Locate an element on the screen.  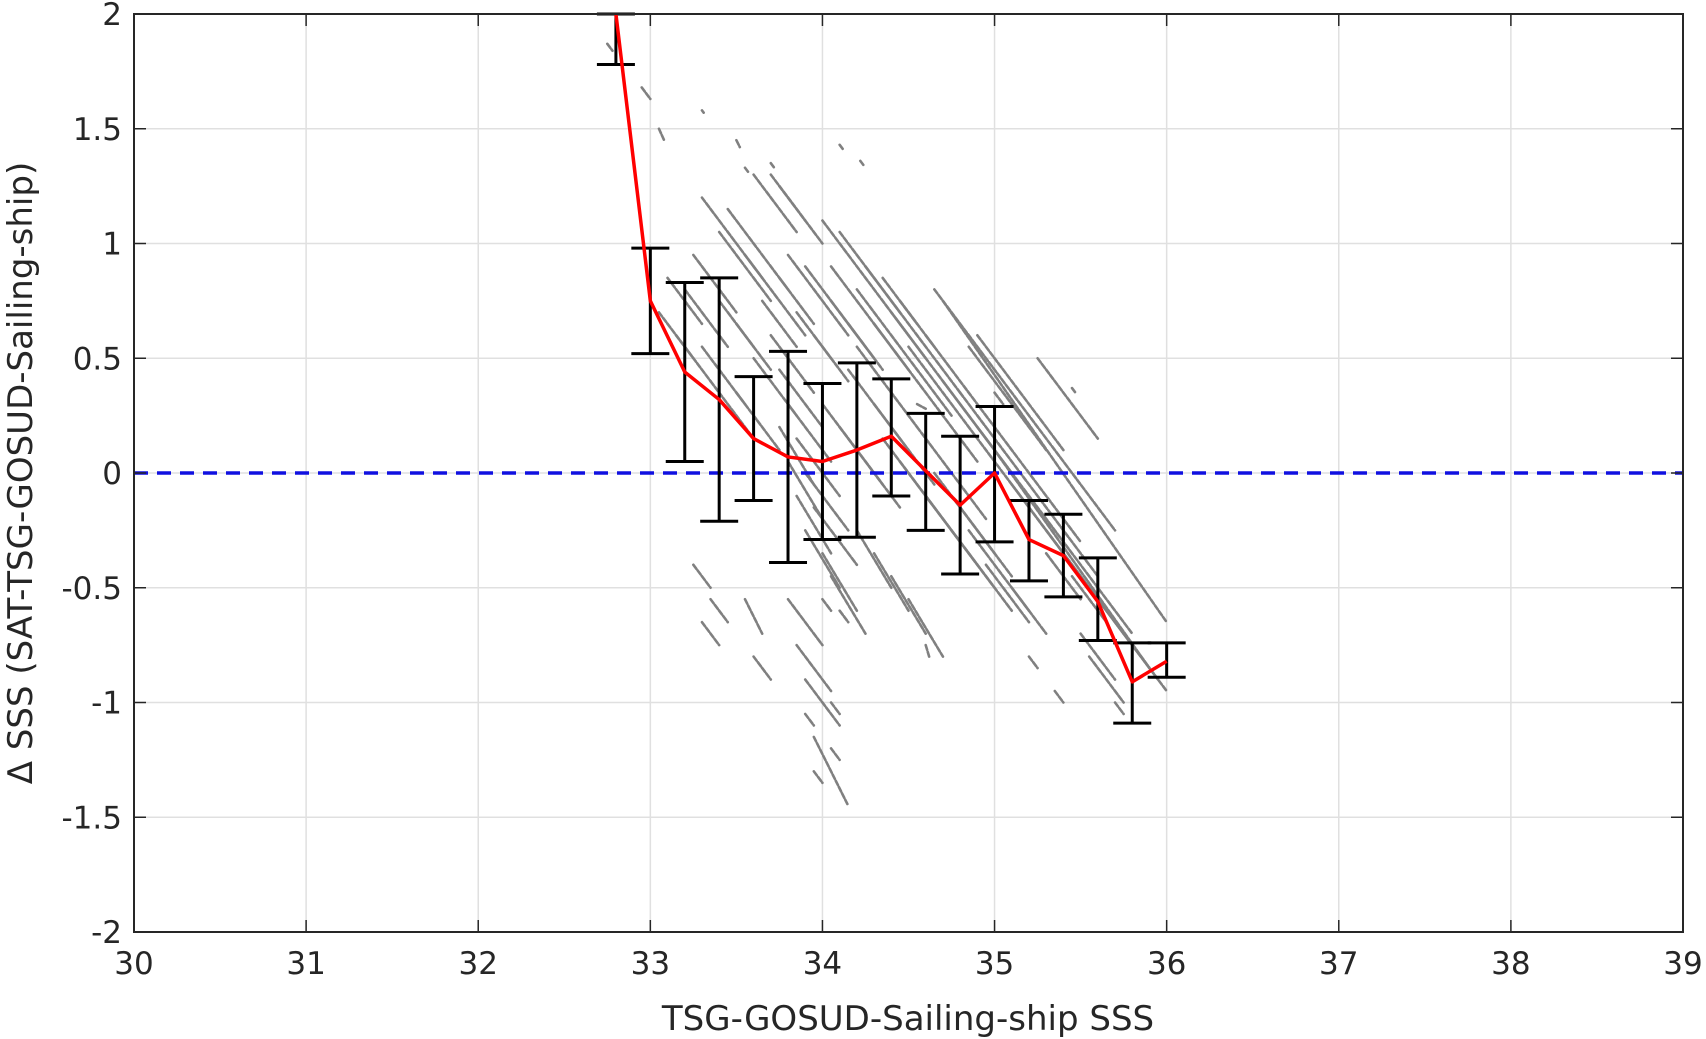
x-tick-label: 35 is located at coordinates (994, 964).